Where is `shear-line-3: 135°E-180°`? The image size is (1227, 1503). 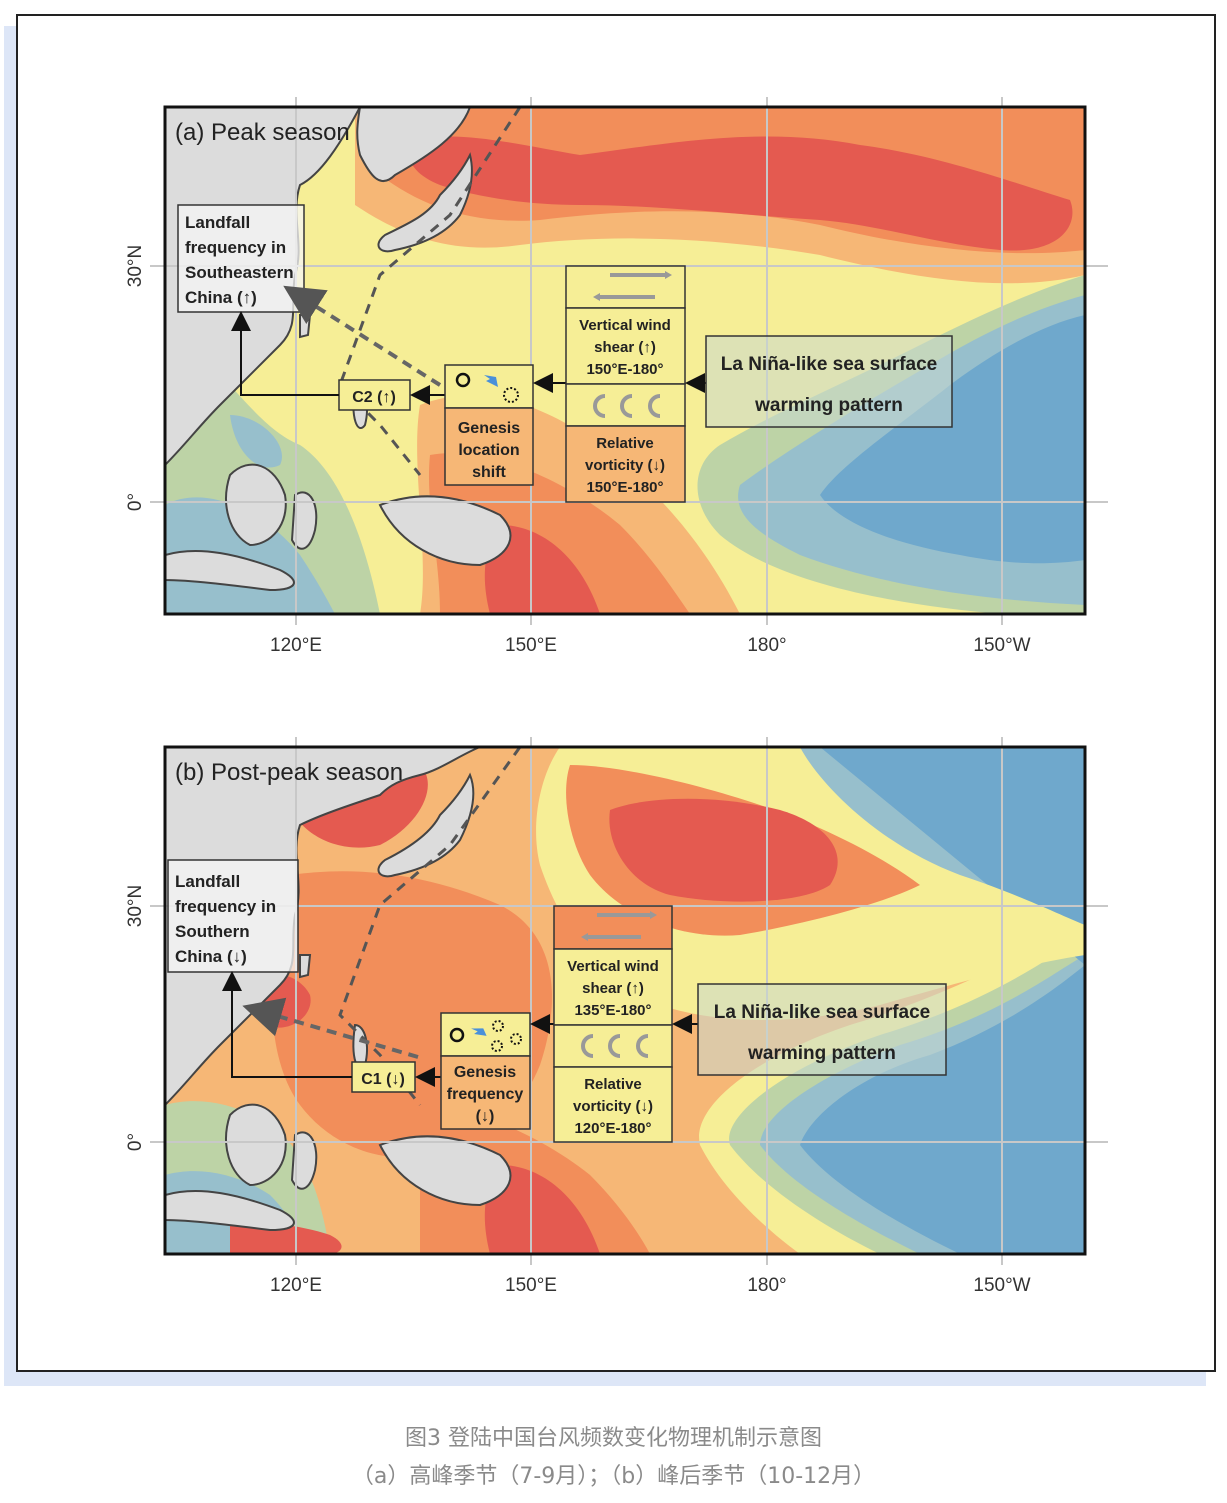
shear-line-3: 135°E-180° is located at coordinates (612, 1010).